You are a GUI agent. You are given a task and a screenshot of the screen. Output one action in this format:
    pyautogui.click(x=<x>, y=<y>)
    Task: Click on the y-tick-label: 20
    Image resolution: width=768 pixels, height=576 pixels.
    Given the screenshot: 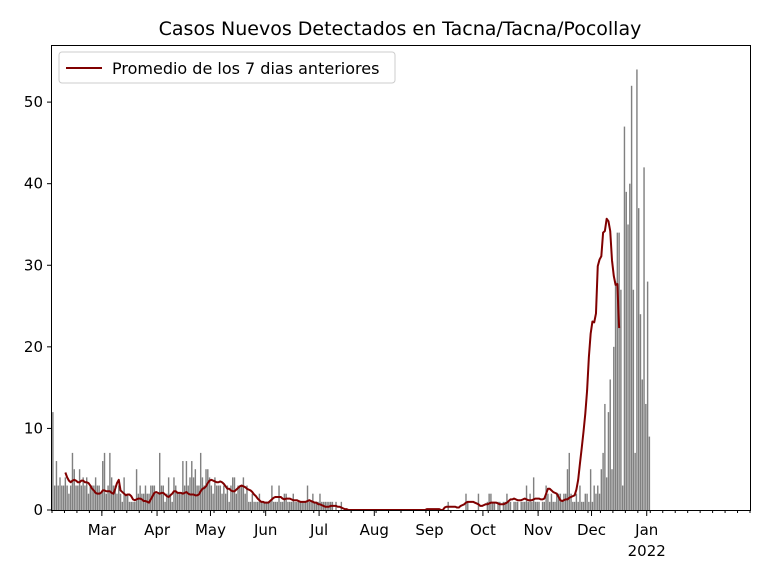 What is the action you would take?
    pyautogui.click(x=33, y=347)
    